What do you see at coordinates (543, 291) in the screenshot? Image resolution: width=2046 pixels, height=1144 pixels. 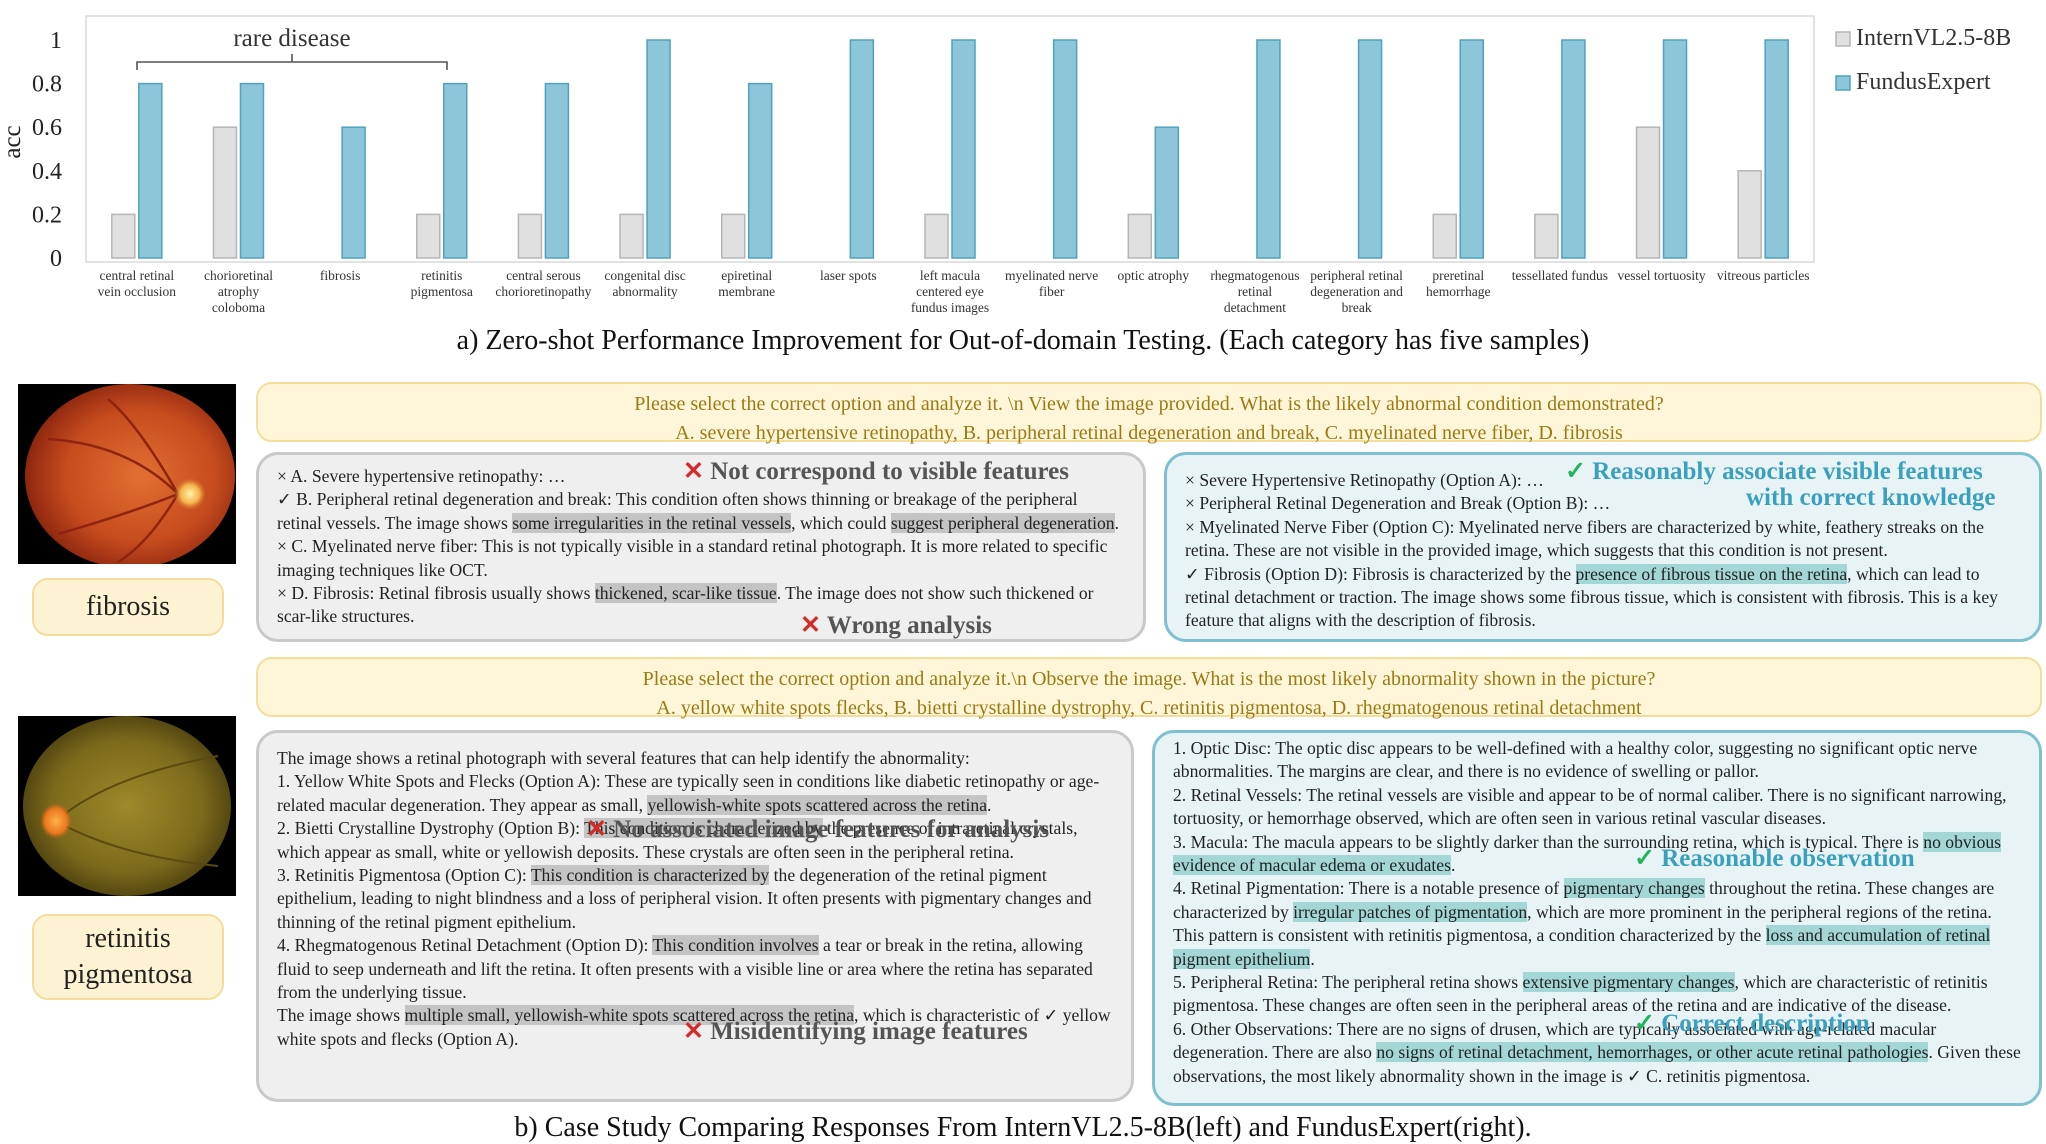 I see `x-tick-label: chorioretinopathy` at bounding box center [543, 291].